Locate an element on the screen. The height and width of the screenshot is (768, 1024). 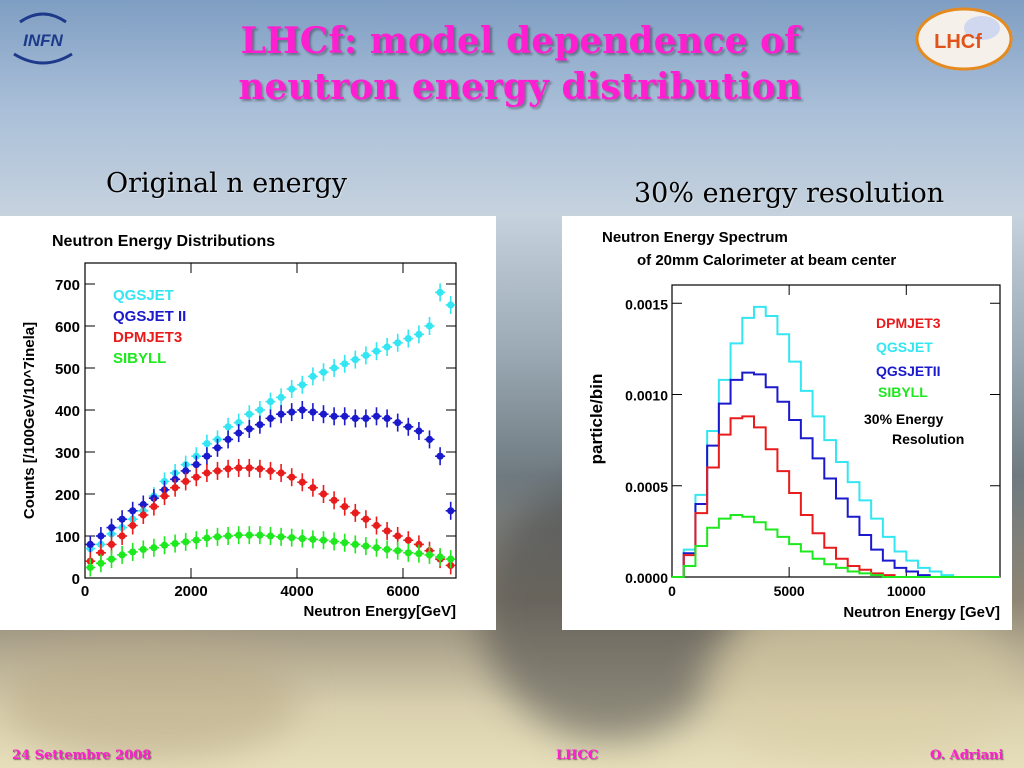
legend-entry: SIBYLL is located at coordinates (139, 358).